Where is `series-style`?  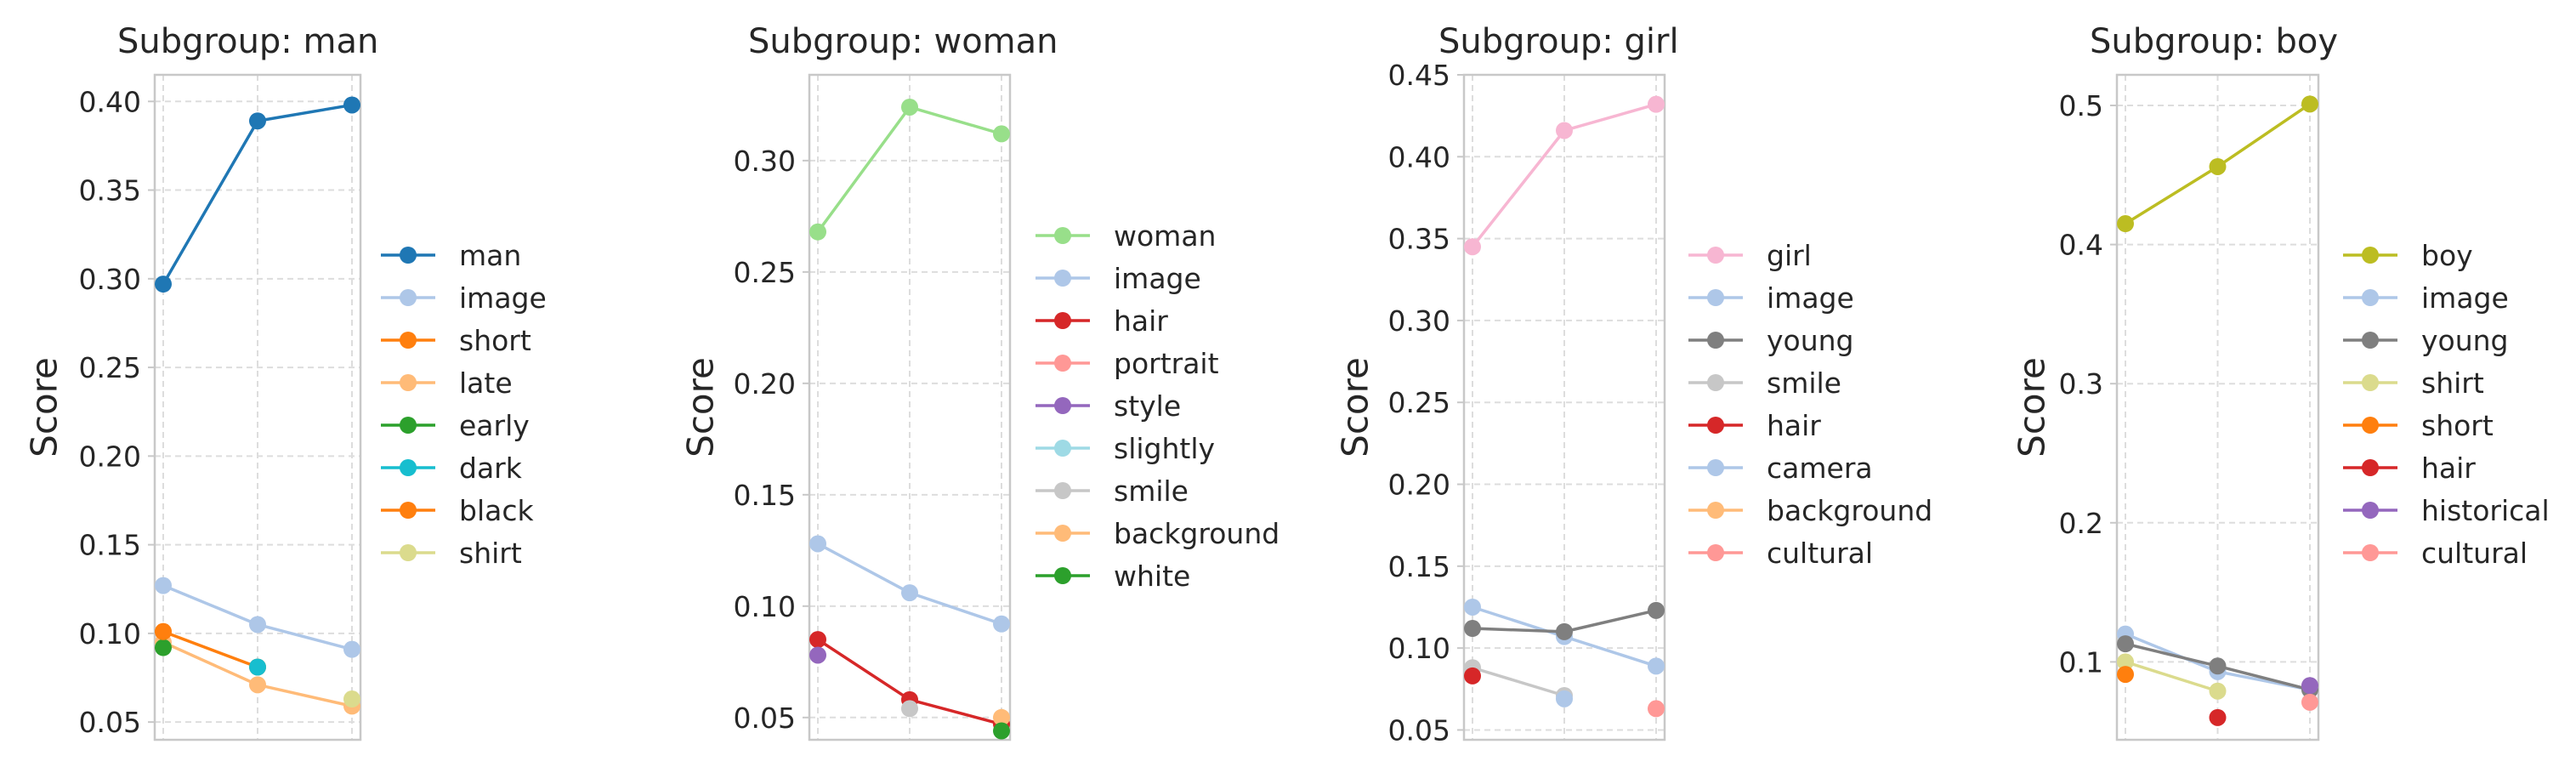 series-style is located at coordinates (818, 655).